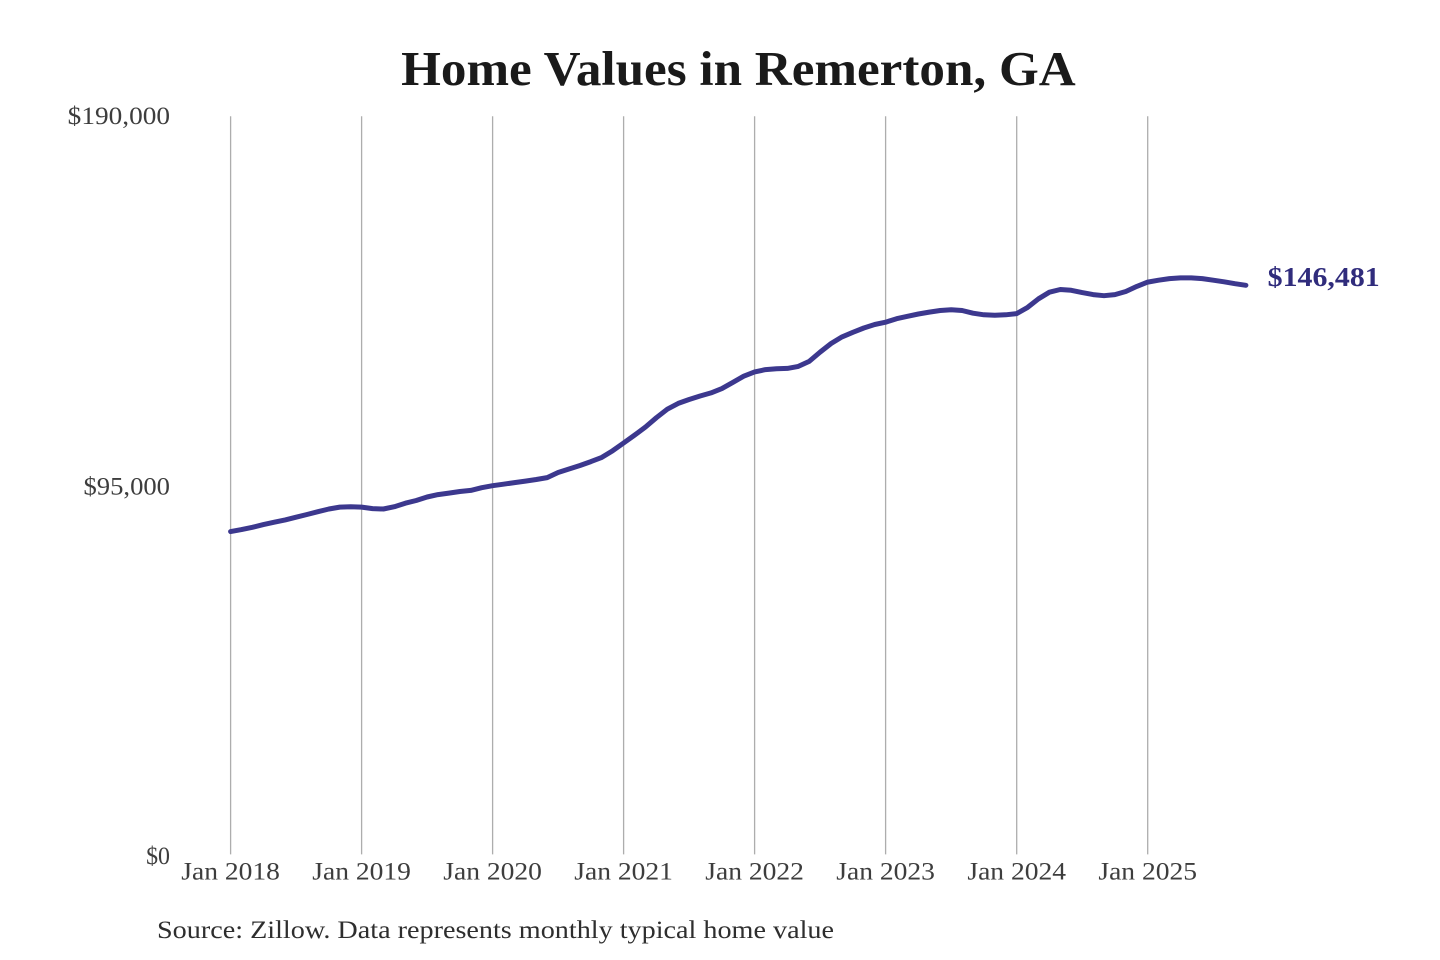  What do you see at coordinates (492, 871) in the screenshot?
I see `svg-text: Jan 2020` at bounding box center [492, 871].